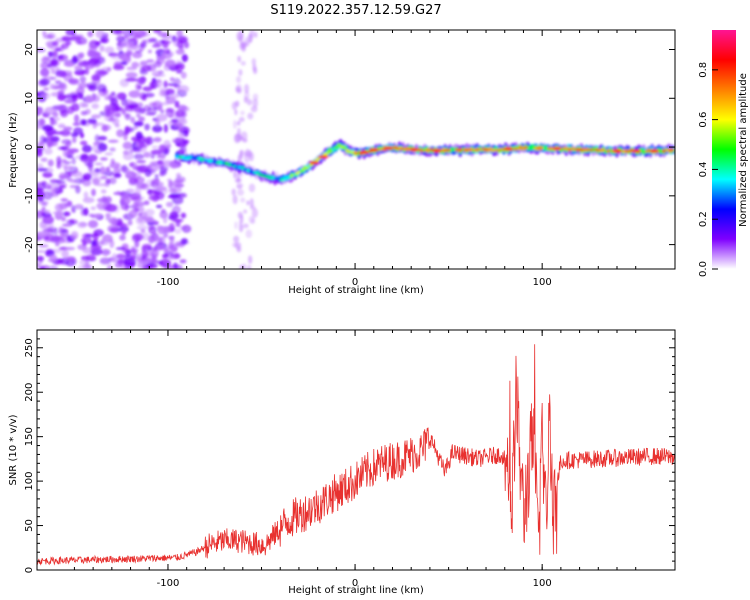  I want to click on y-tick-label: -10, so click(29, 196).